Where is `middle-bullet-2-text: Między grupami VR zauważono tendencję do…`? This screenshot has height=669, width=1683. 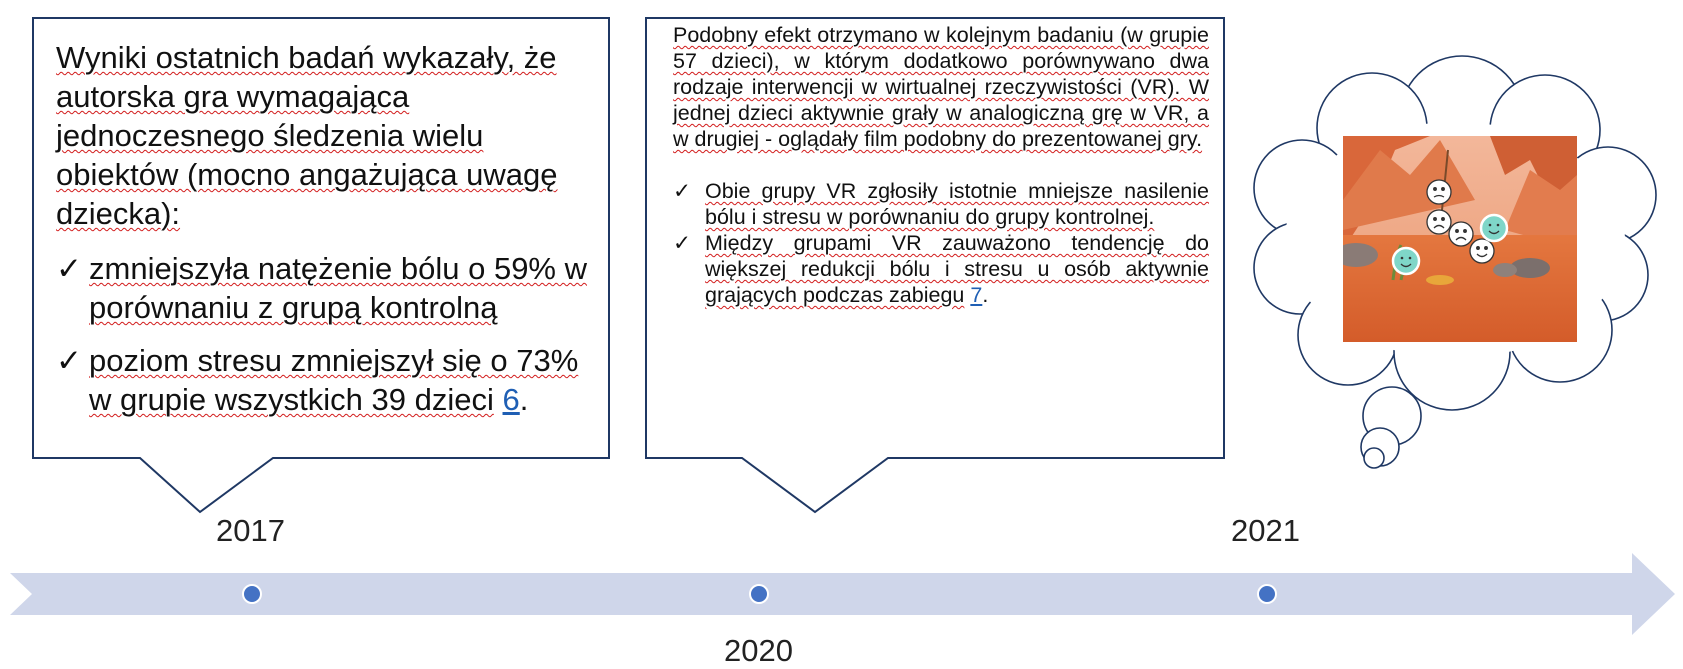
middle-bullet-2-text: Między grupami VR zauważono tendencję do… is located at coordinates (957, 269).